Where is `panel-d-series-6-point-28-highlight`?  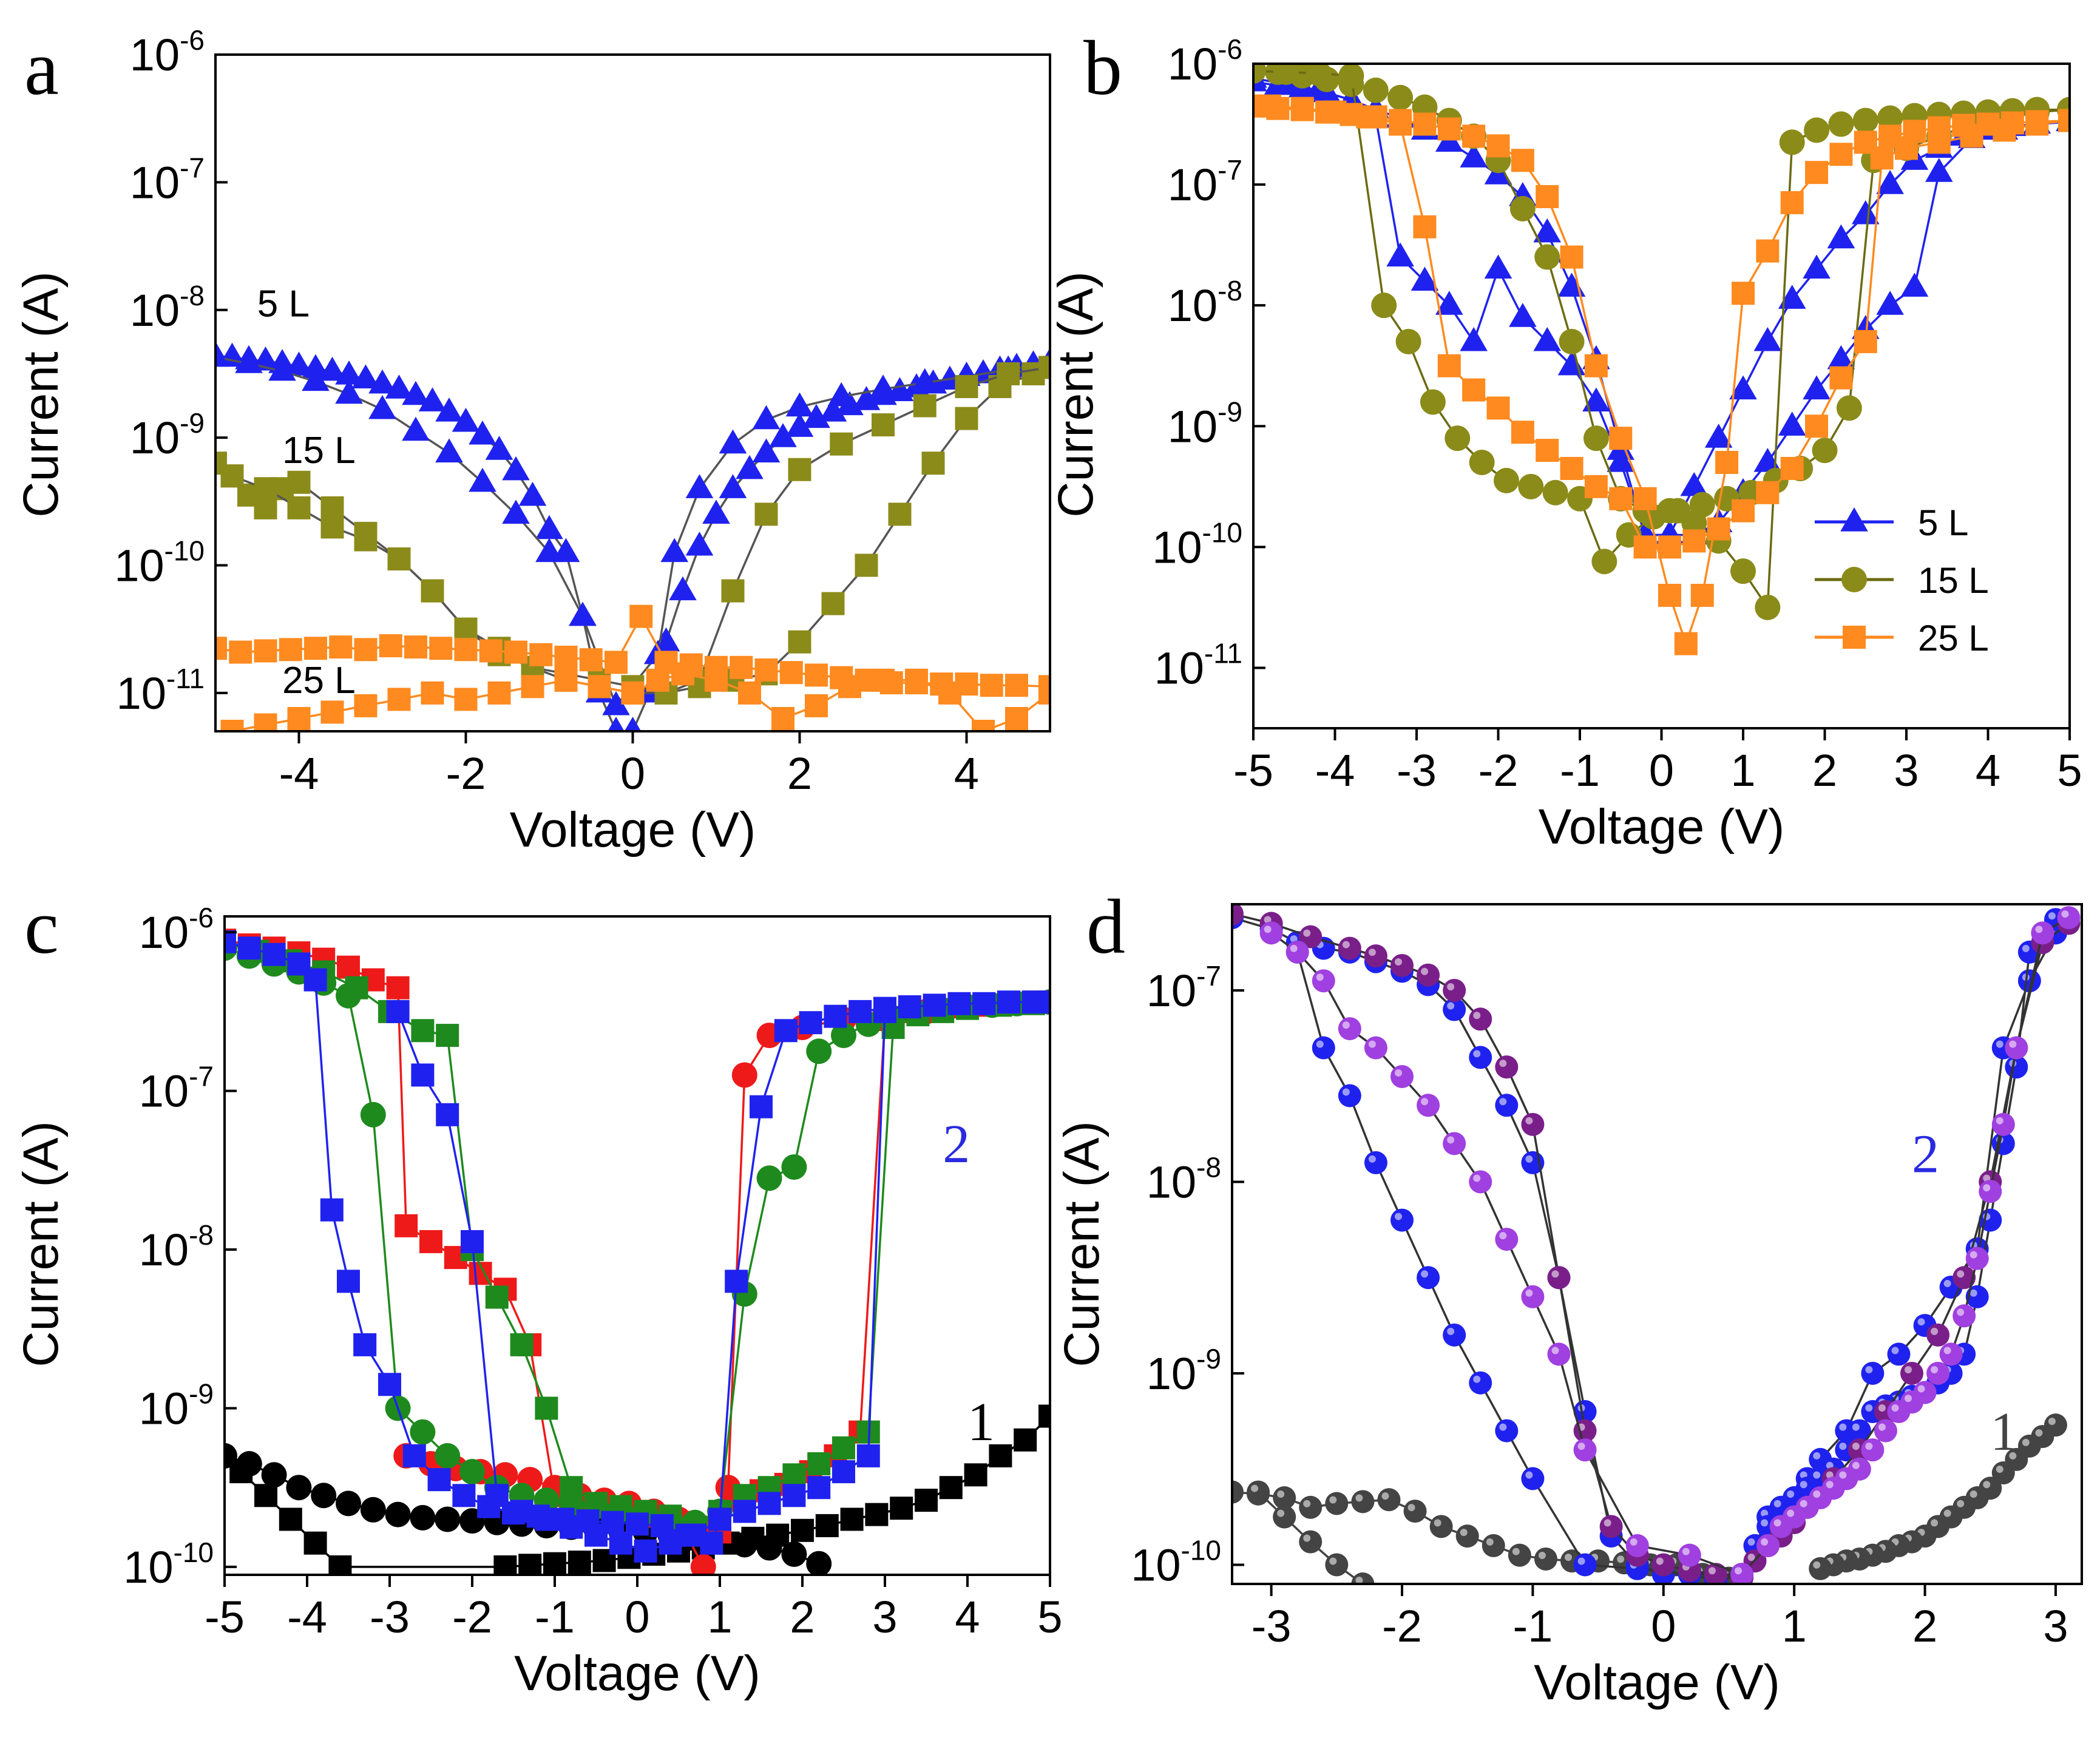 panel-d-series-6-point-28-highlight is located at coordinates (1503, 1236).